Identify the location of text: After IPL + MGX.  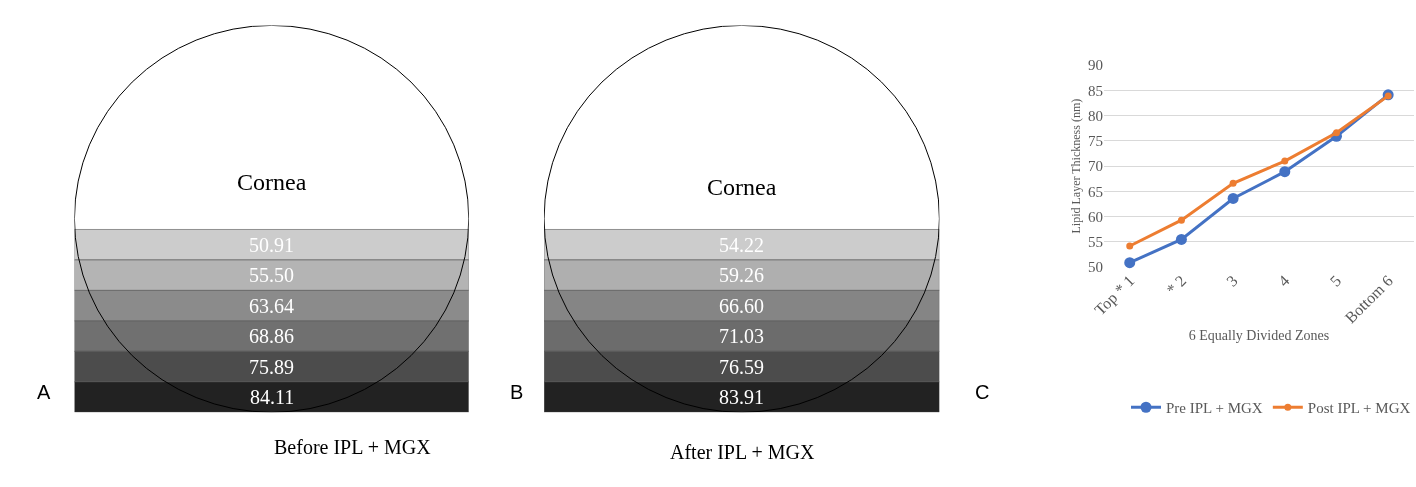
(742, 452).